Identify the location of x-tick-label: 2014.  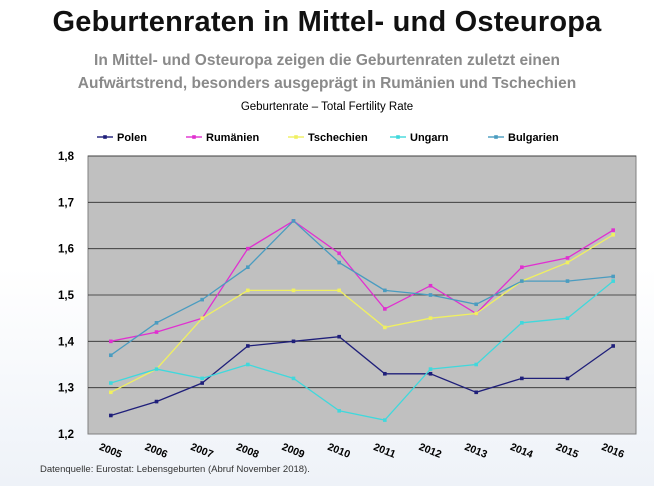
(521, 451).